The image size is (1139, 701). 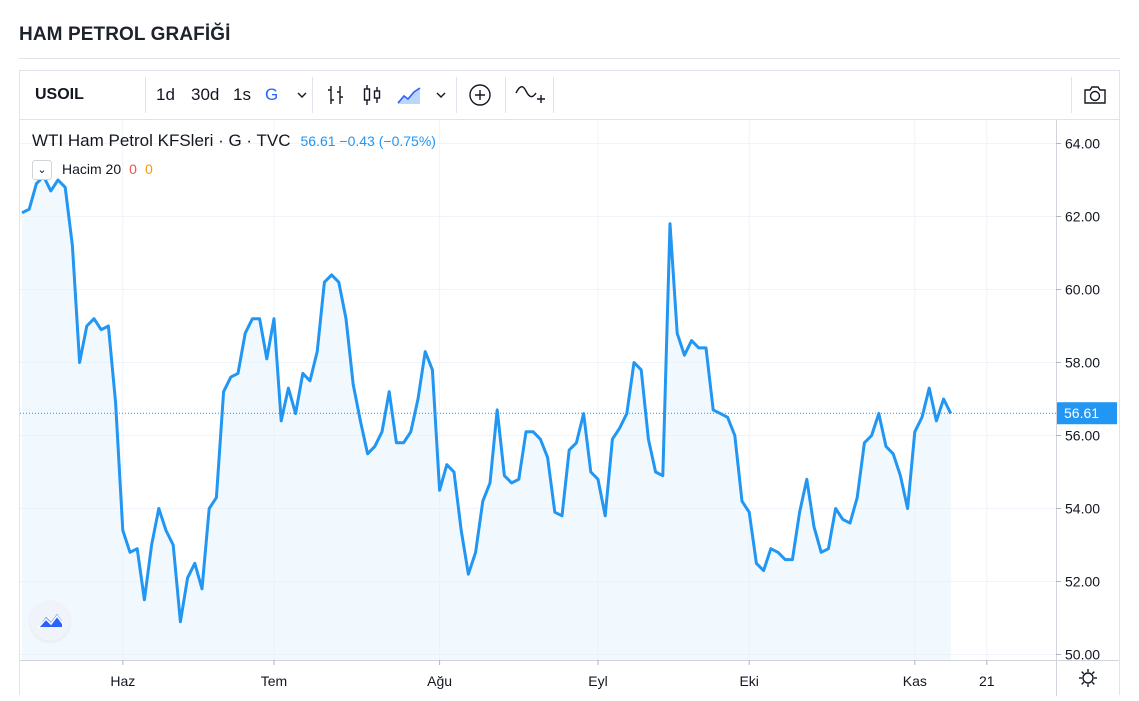 I want to click on interval-1d-button: 1d, so click(x=165, y=94).